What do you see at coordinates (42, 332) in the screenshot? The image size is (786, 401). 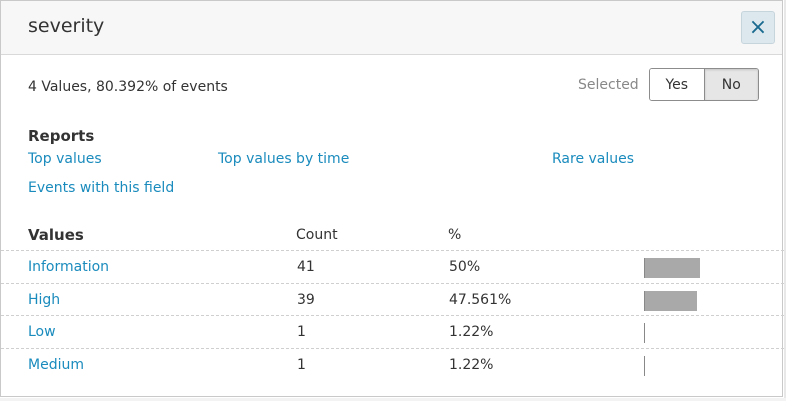 I see `value-link-low: Low` at bounding box center [42, 332].